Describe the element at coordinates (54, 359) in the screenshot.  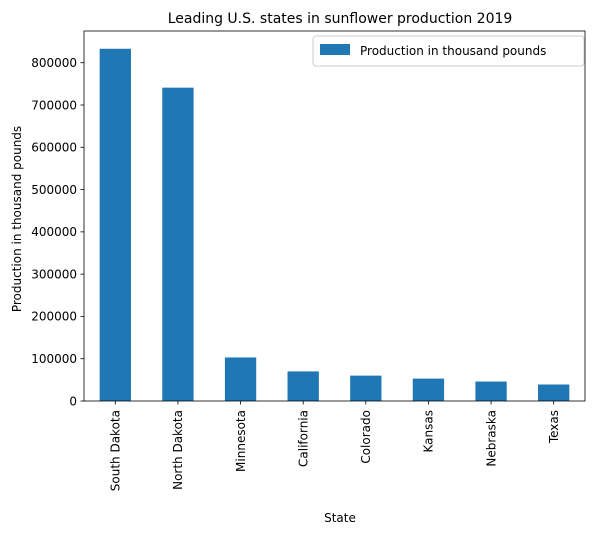
I see `y-tick-label: 100000` at that location.